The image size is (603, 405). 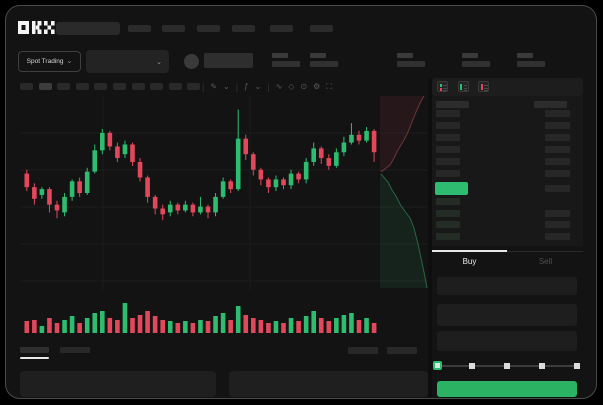 What do you see at coordinates (557, 236) in the screenshot?
I see `bid-amount-placeholder` at bounding box center [557, 236].